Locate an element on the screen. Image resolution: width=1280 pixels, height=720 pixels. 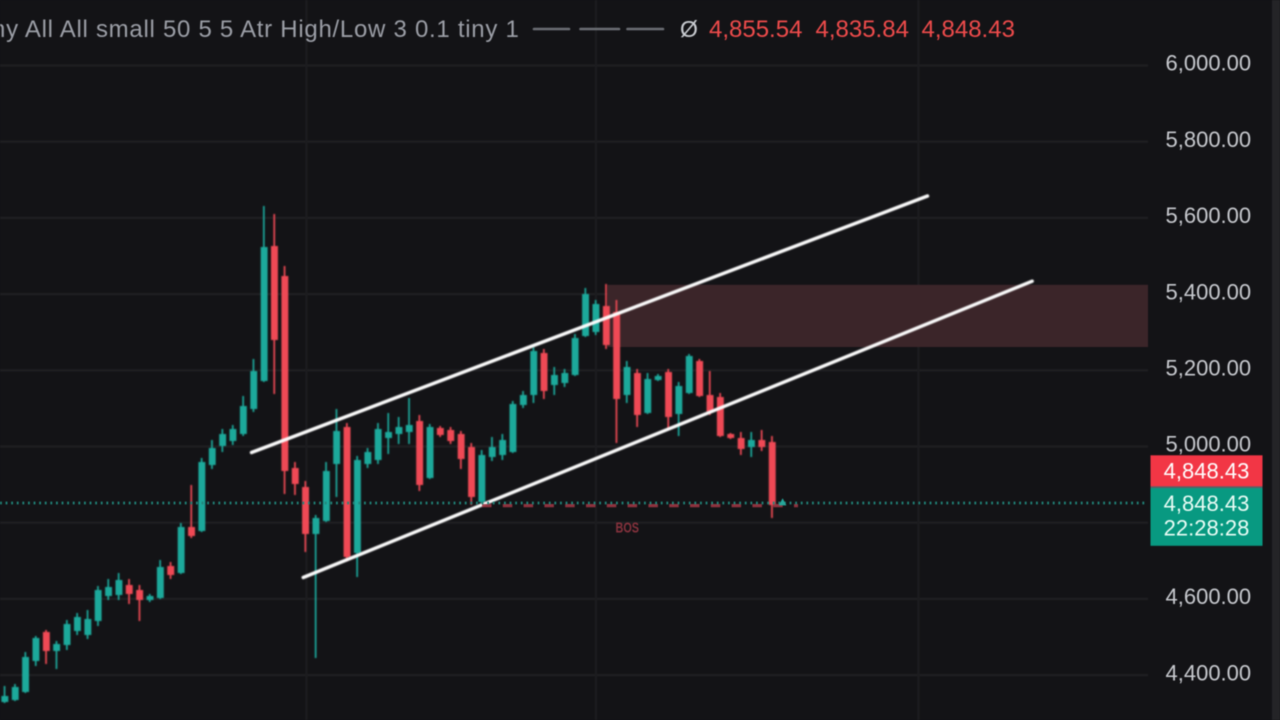
svg-text: 5,000.00 is located at coordinates (1209, 444).